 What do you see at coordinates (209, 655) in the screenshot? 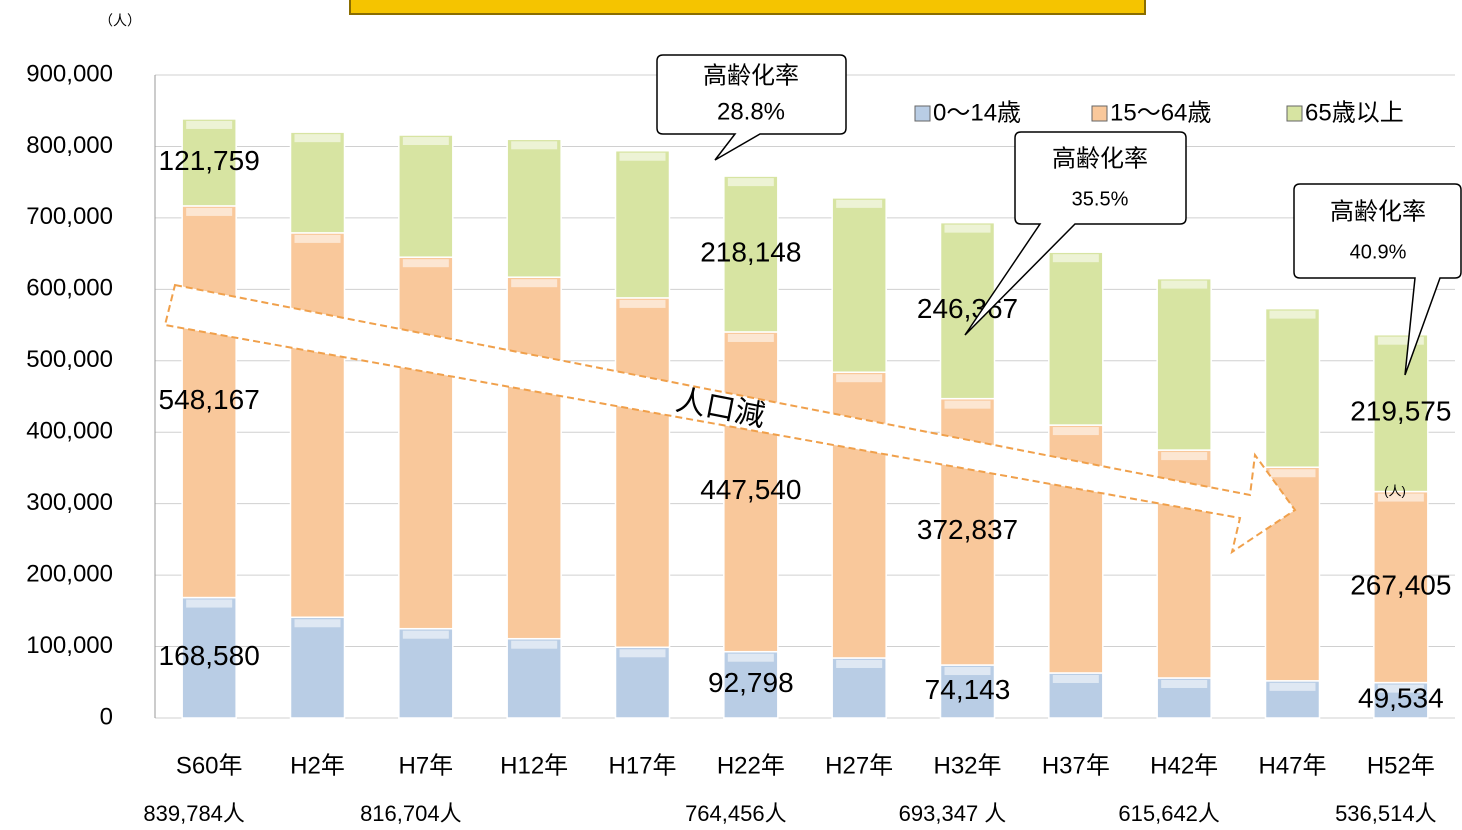
I see `data-label: 168,580` at bounding box center [209, 655].